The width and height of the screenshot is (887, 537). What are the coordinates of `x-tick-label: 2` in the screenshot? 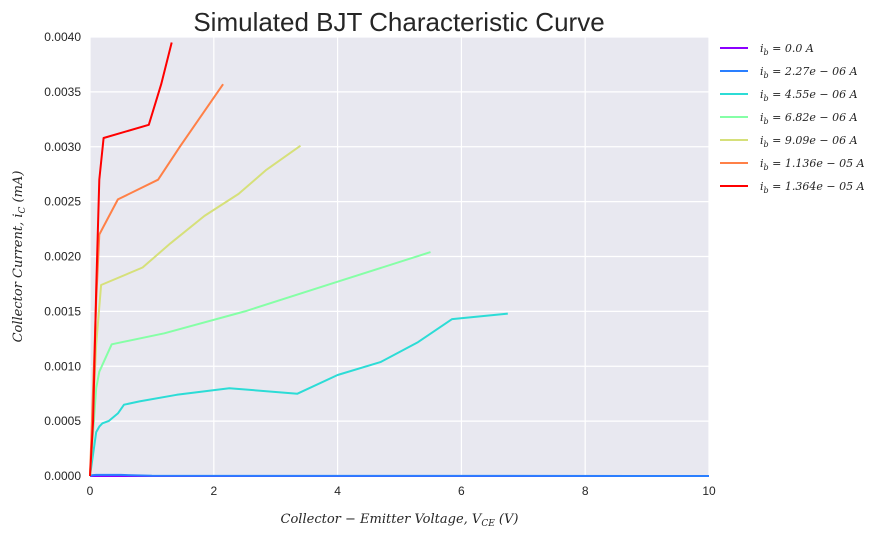 It's located at (213, 491).